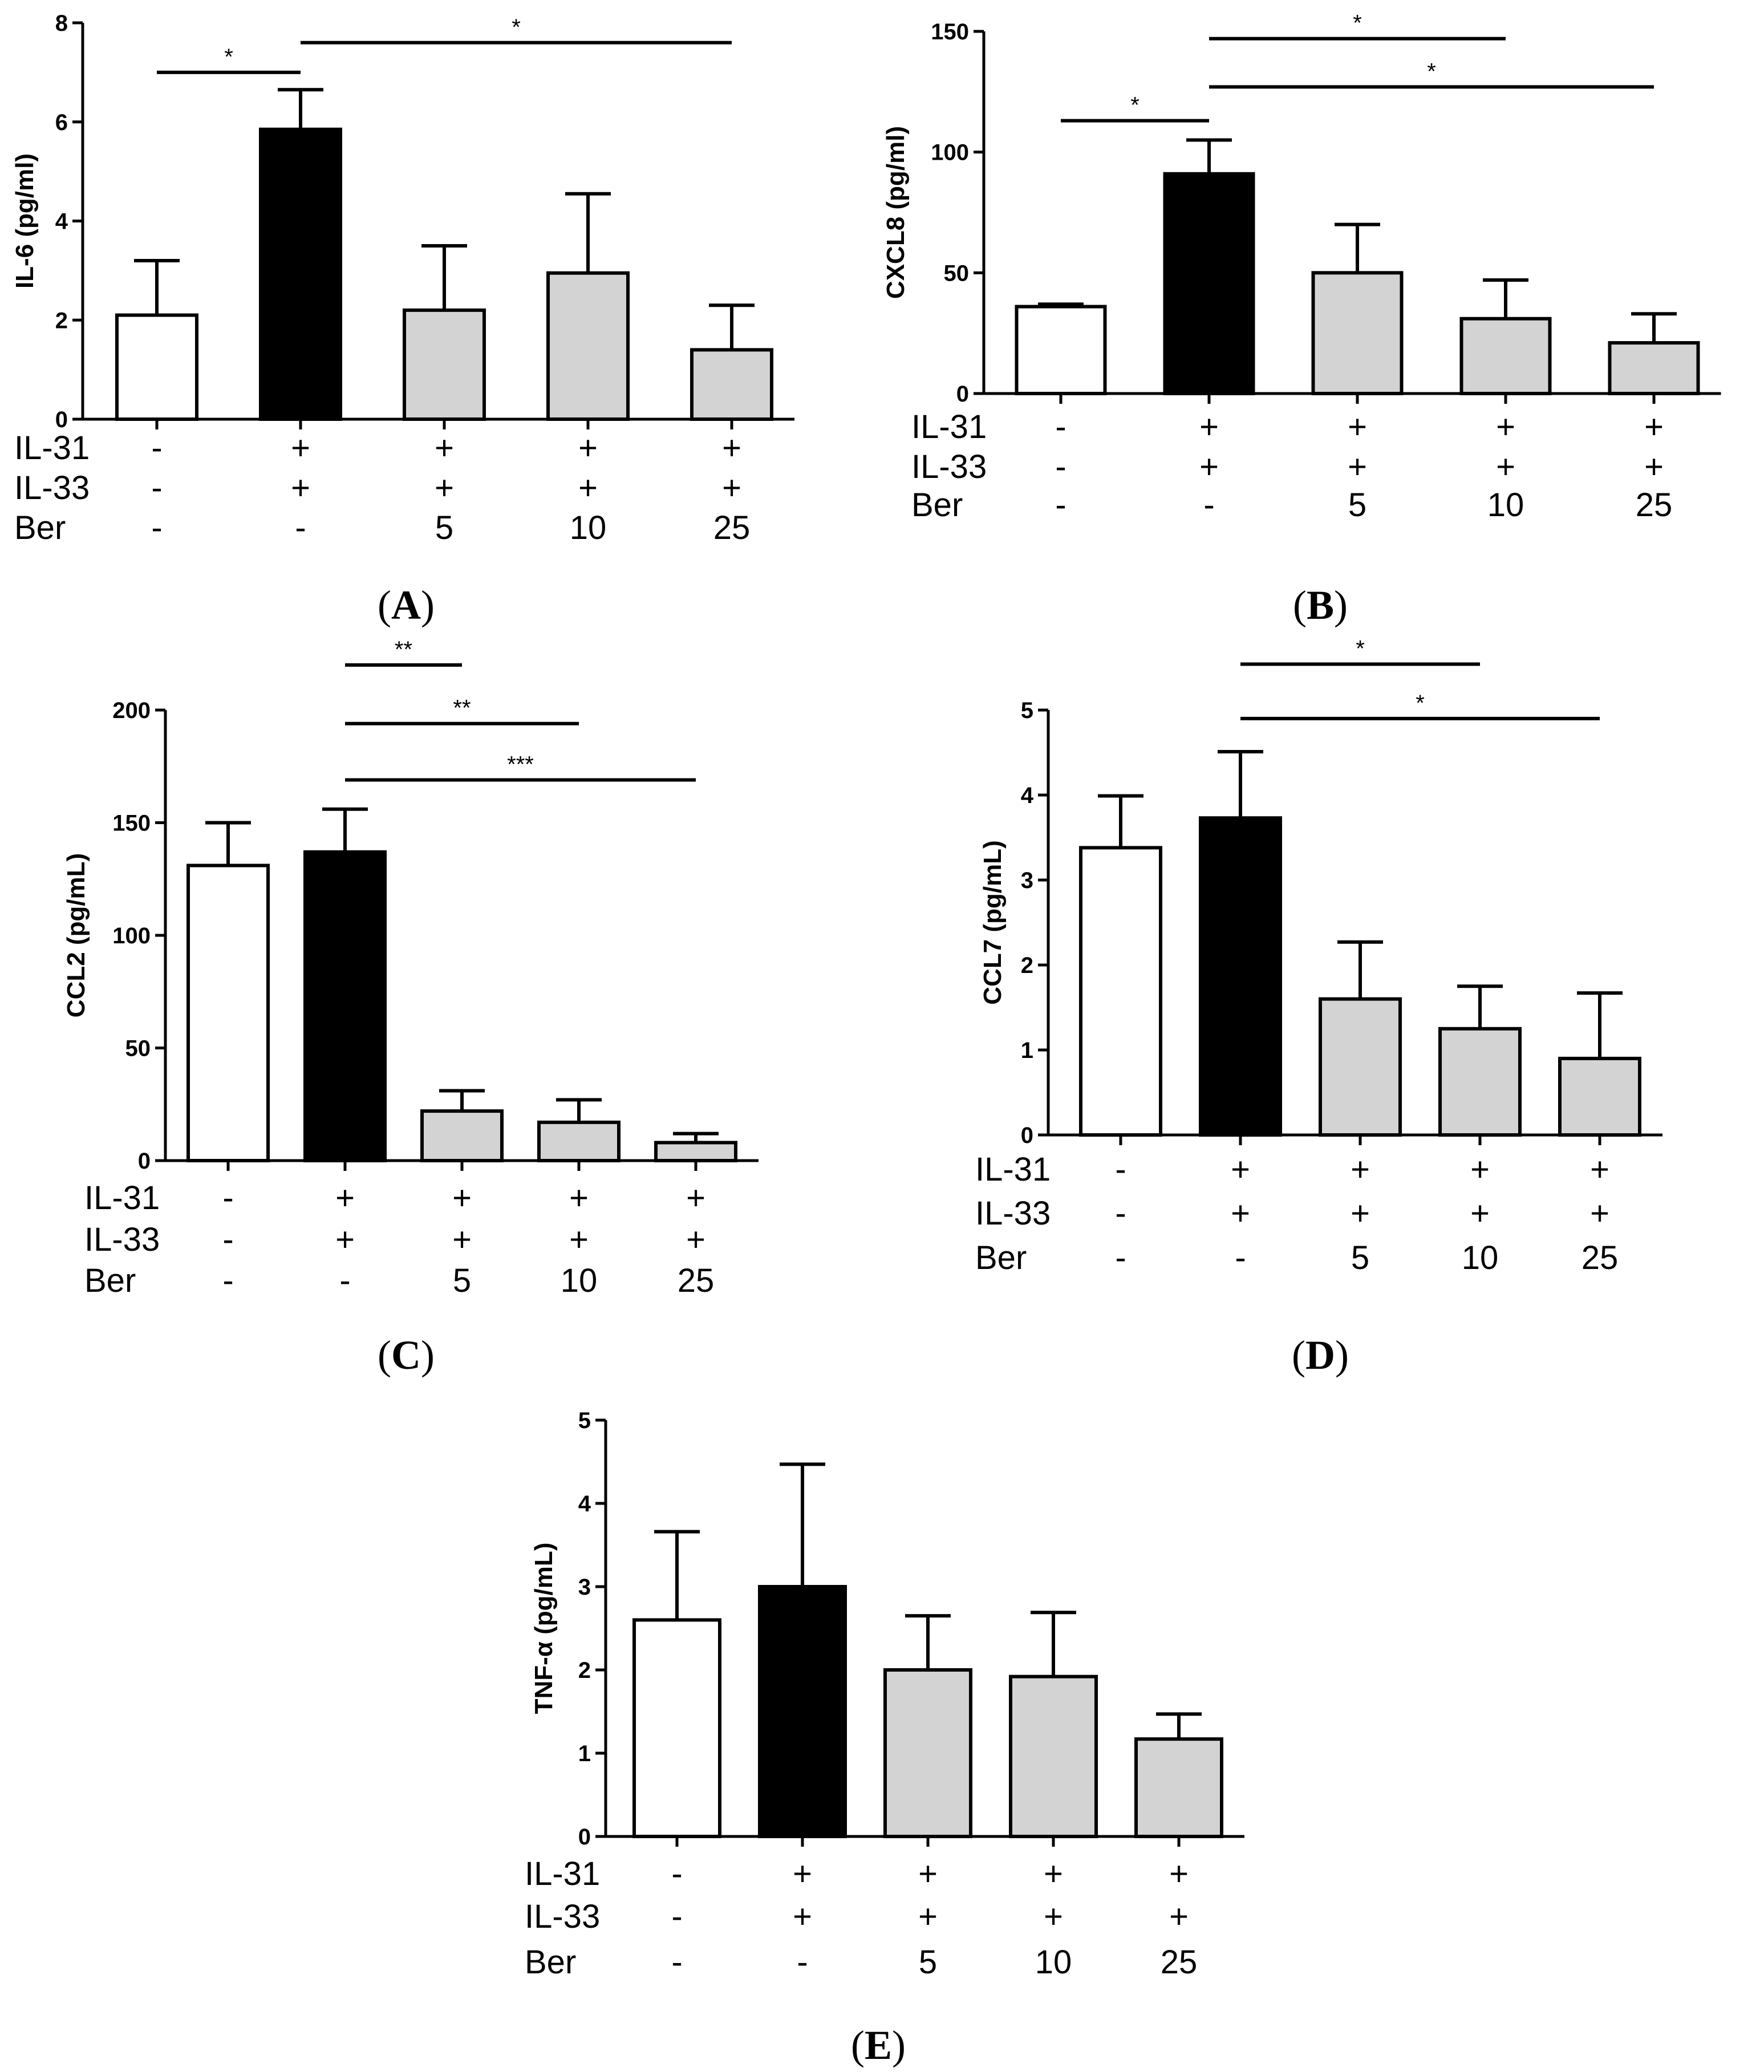 The height and width of the screenshot is (2072, 1764). I want to click on y-tick-label: 8, so click(61, 23).